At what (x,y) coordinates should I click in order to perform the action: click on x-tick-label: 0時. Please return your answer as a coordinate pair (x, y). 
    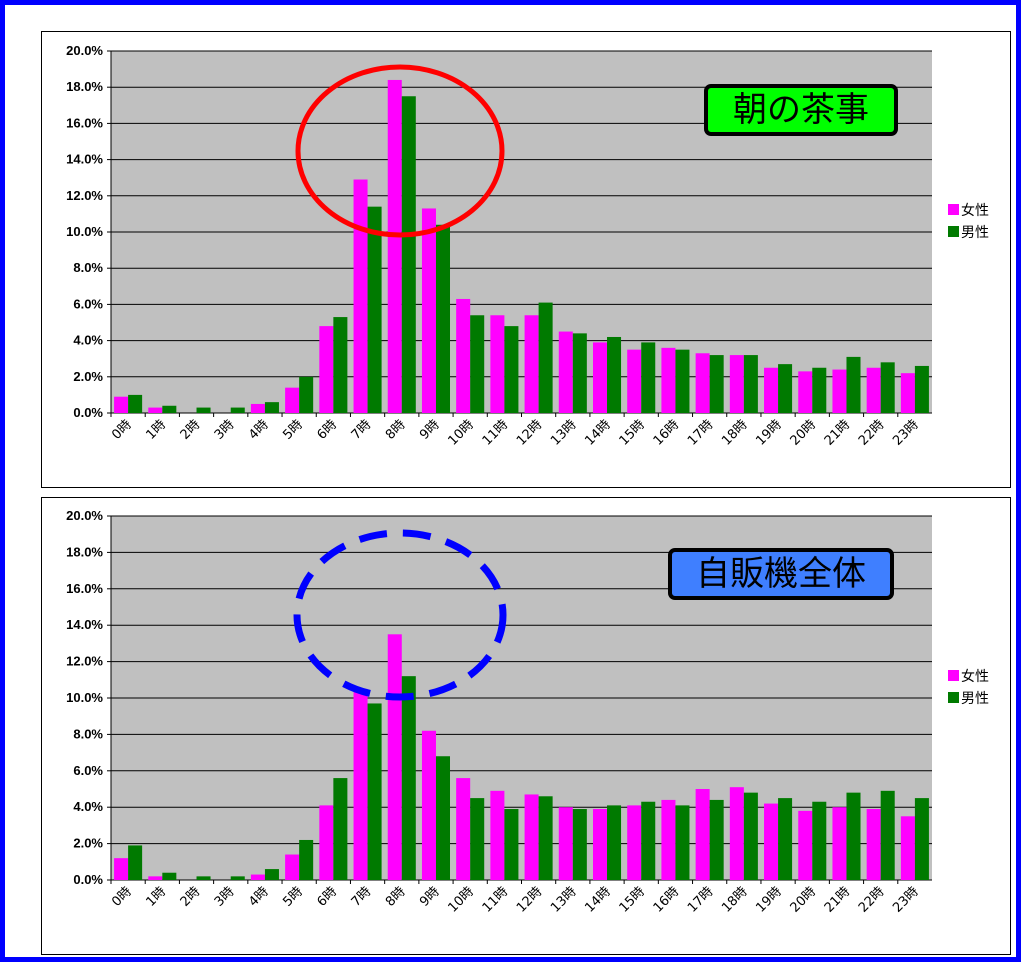
    Looking at the image, I should click on (122, 897).